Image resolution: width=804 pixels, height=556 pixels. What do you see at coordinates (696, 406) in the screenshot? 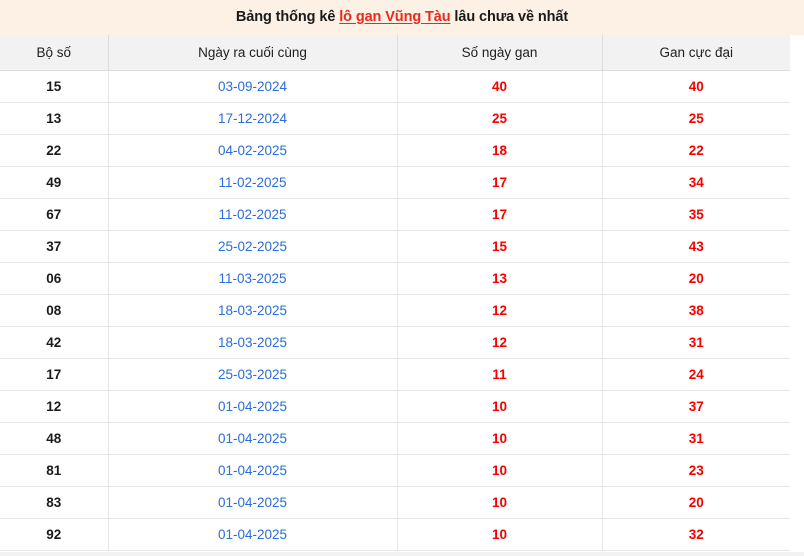
I see `cell-gan-max: 37` at bounding box center [696, 406].